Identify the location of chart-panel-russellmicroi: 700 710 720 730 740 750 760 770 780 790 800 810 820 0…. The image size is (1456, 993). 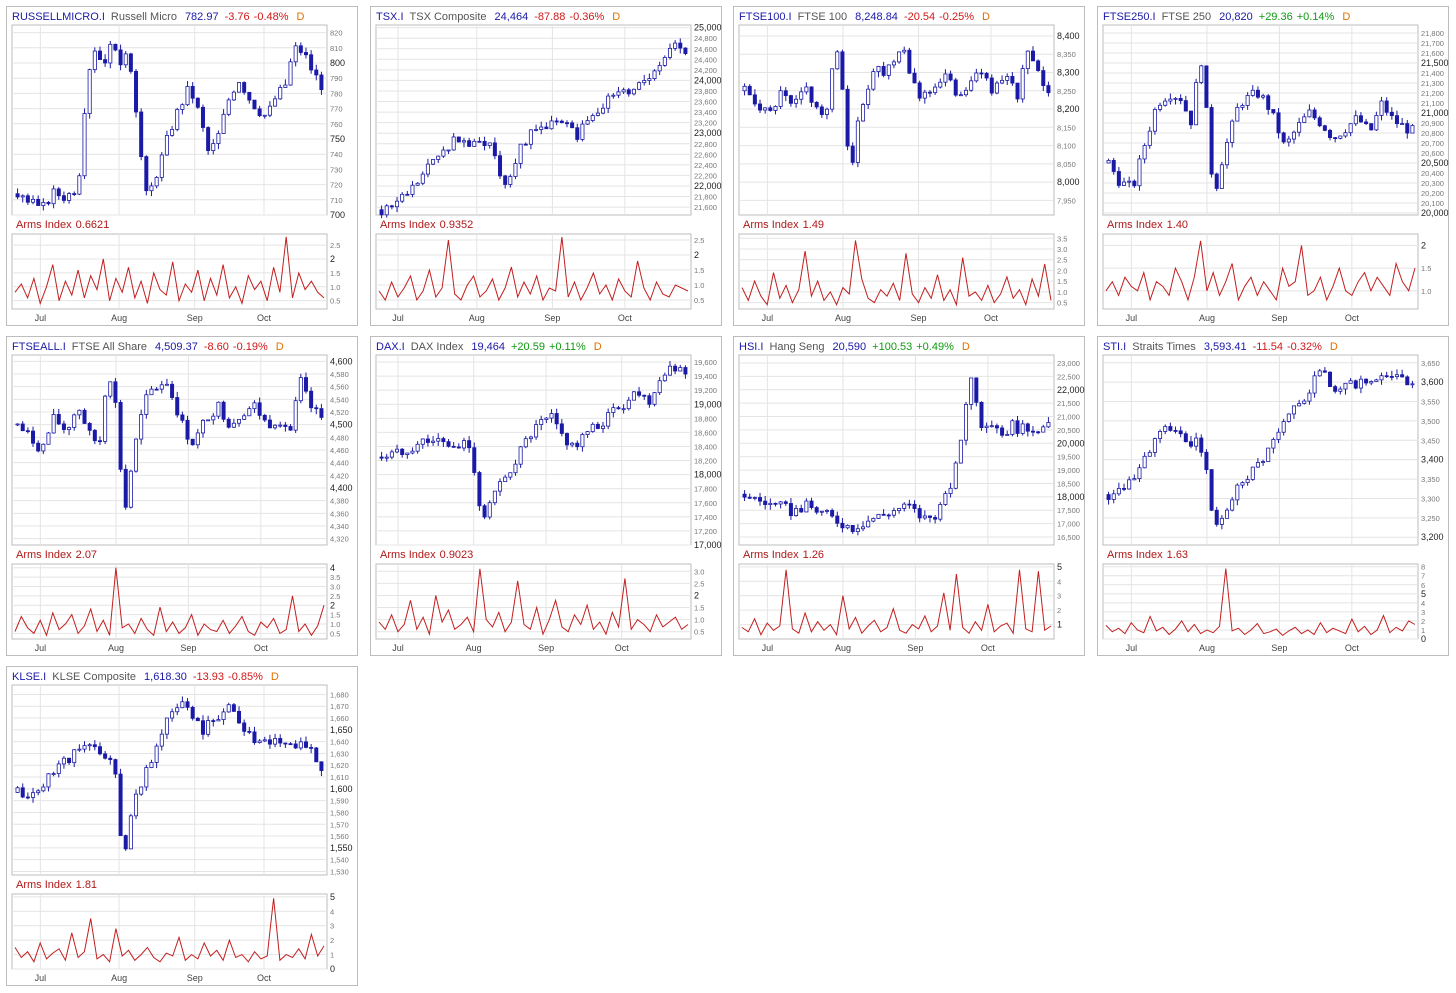
(182, 166).